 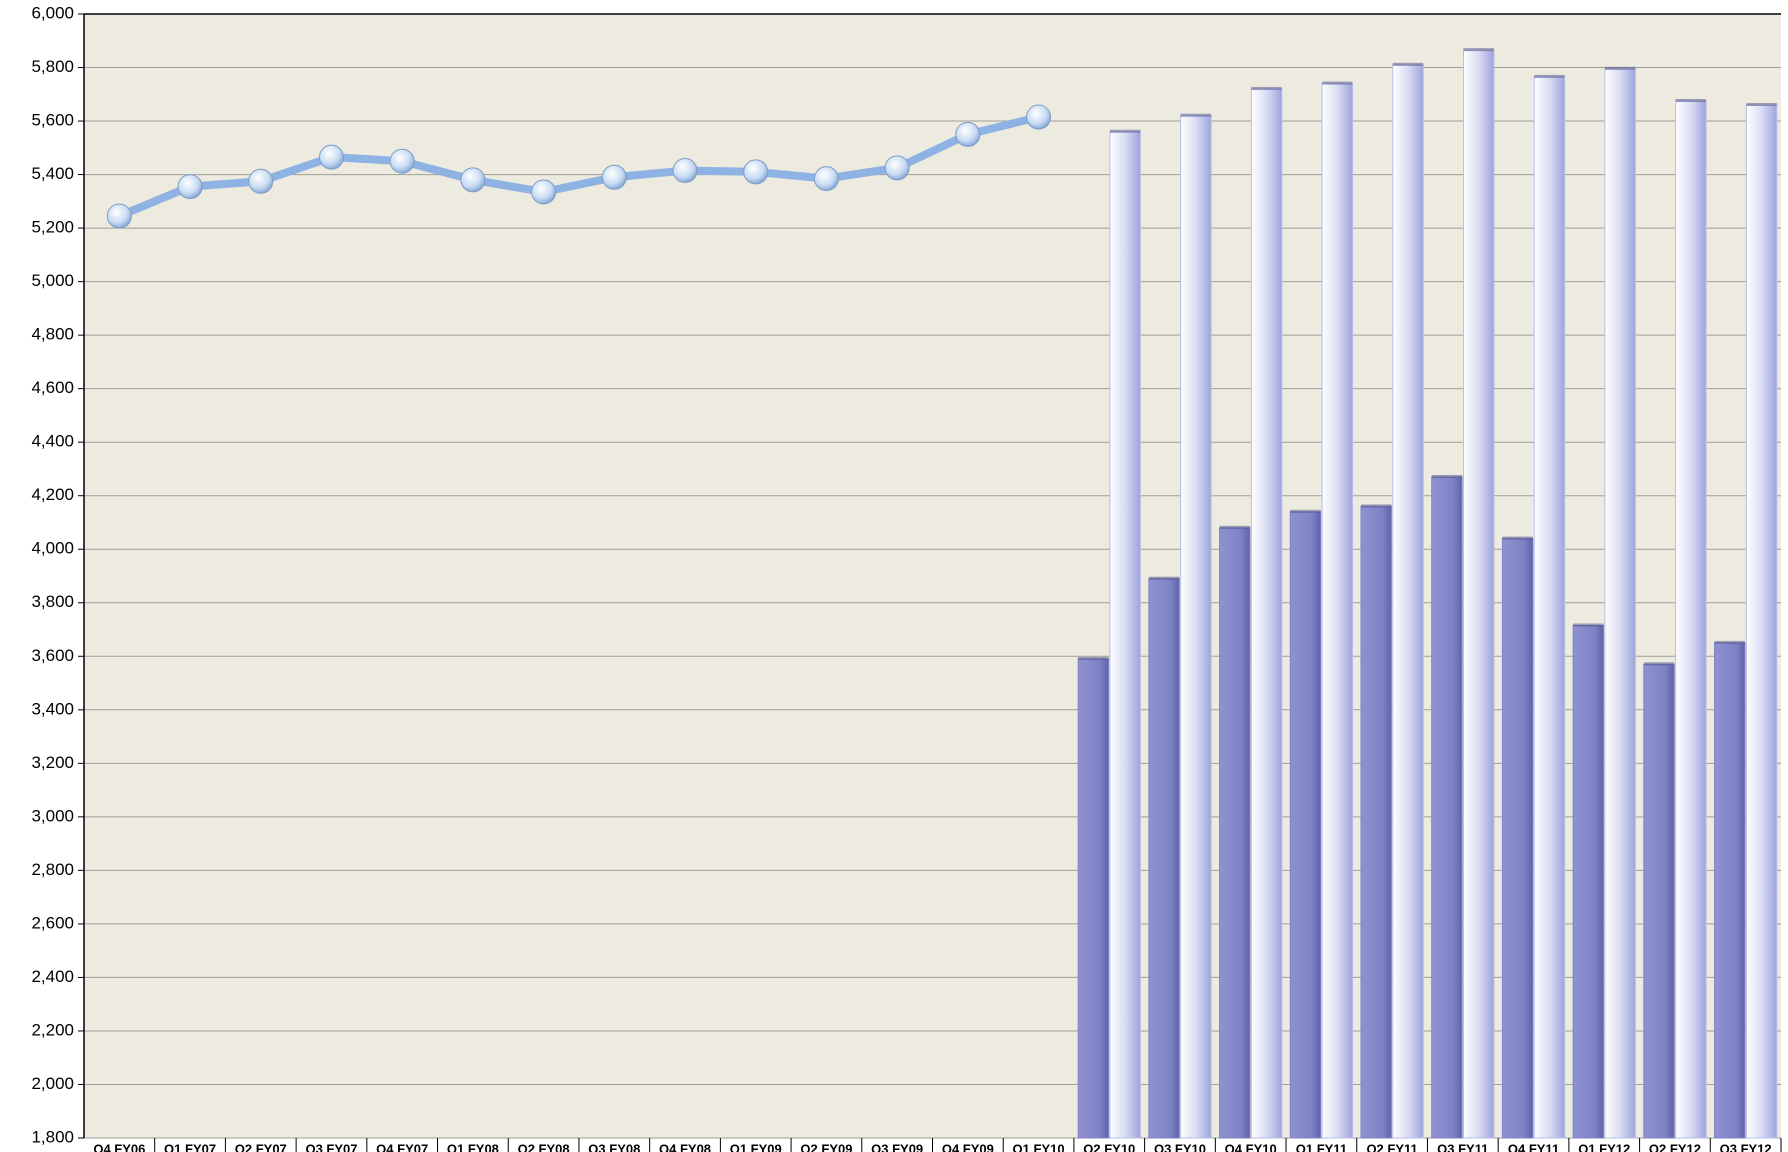 What do you see at coordinates (52, 1083) in the screenshot?
I see `y-tick-label: 2,000` at bounding box center [52, 1083].